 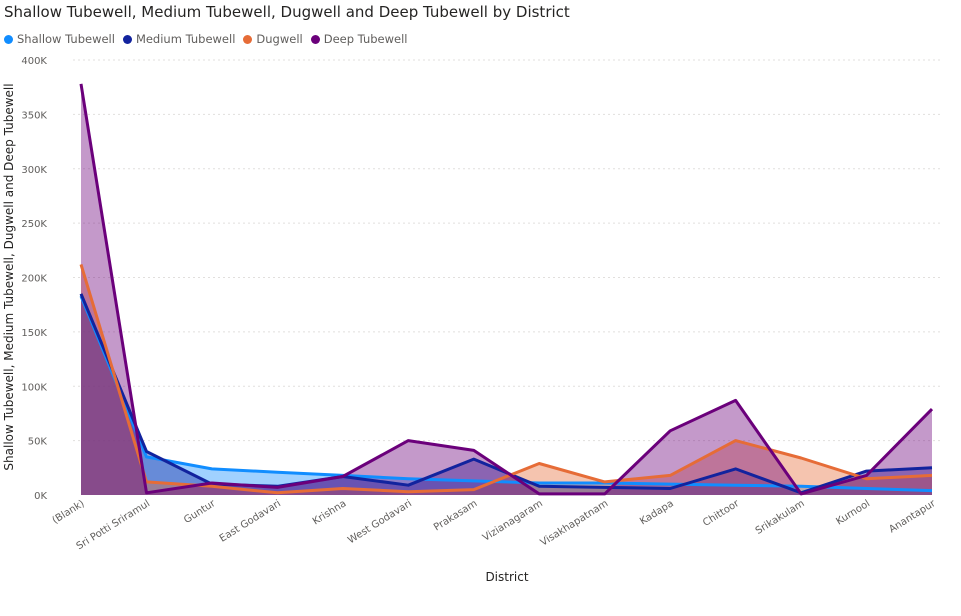 I want to click on y-tick-label: 400K, so click(x=34, y=61).